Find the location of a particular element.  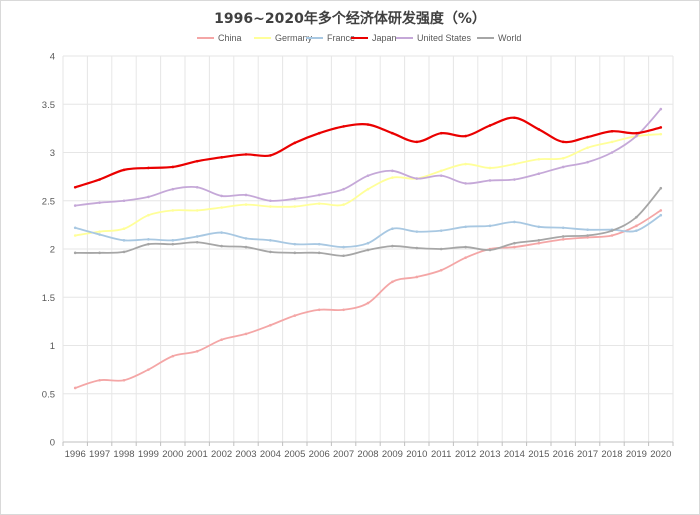

legend-item-united-states: United States is located at coordinates (434, 38).